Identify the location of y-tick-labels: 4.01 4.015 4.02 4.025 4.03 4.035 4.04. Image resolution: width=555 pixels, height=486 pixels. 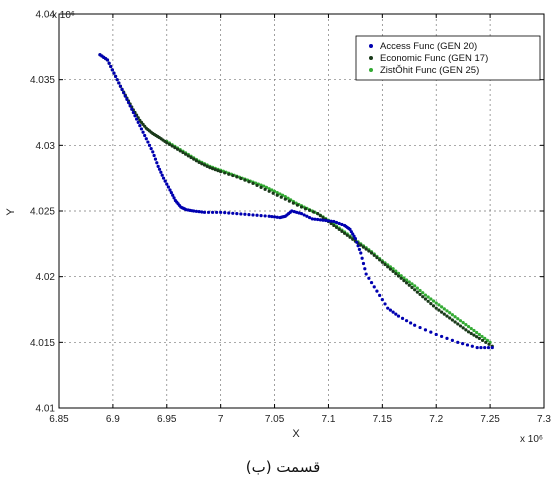
(42, 212).